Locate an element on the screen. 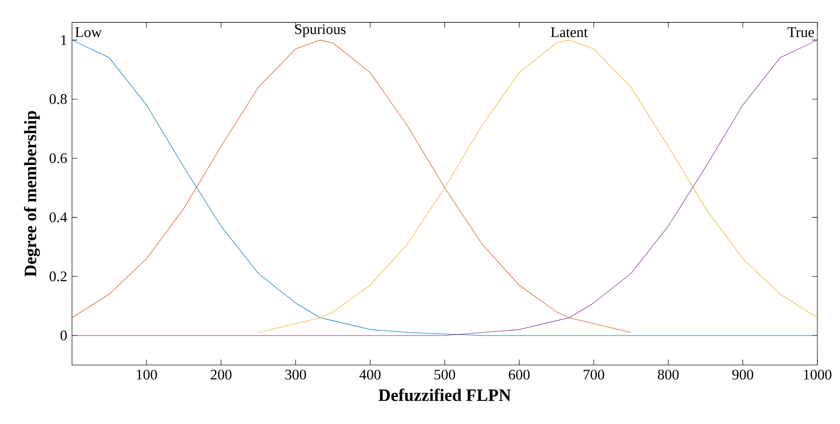 This screenshot has width=840, height=424. x-tick-label: 500 is located at coordinates (445, 375).